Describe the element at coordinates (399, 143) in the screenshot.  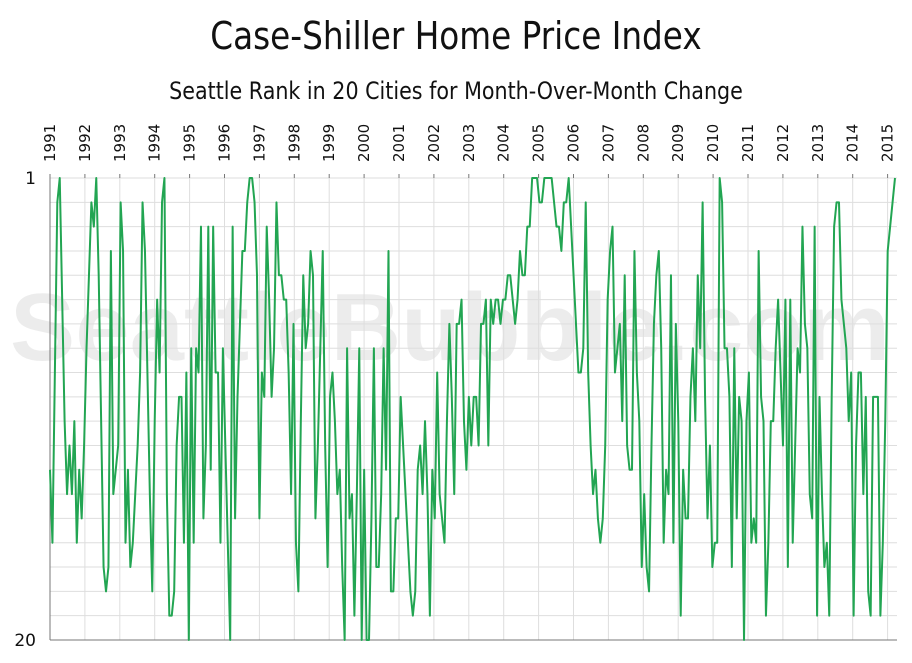
I see `x-tick-label: 2001` at that location.